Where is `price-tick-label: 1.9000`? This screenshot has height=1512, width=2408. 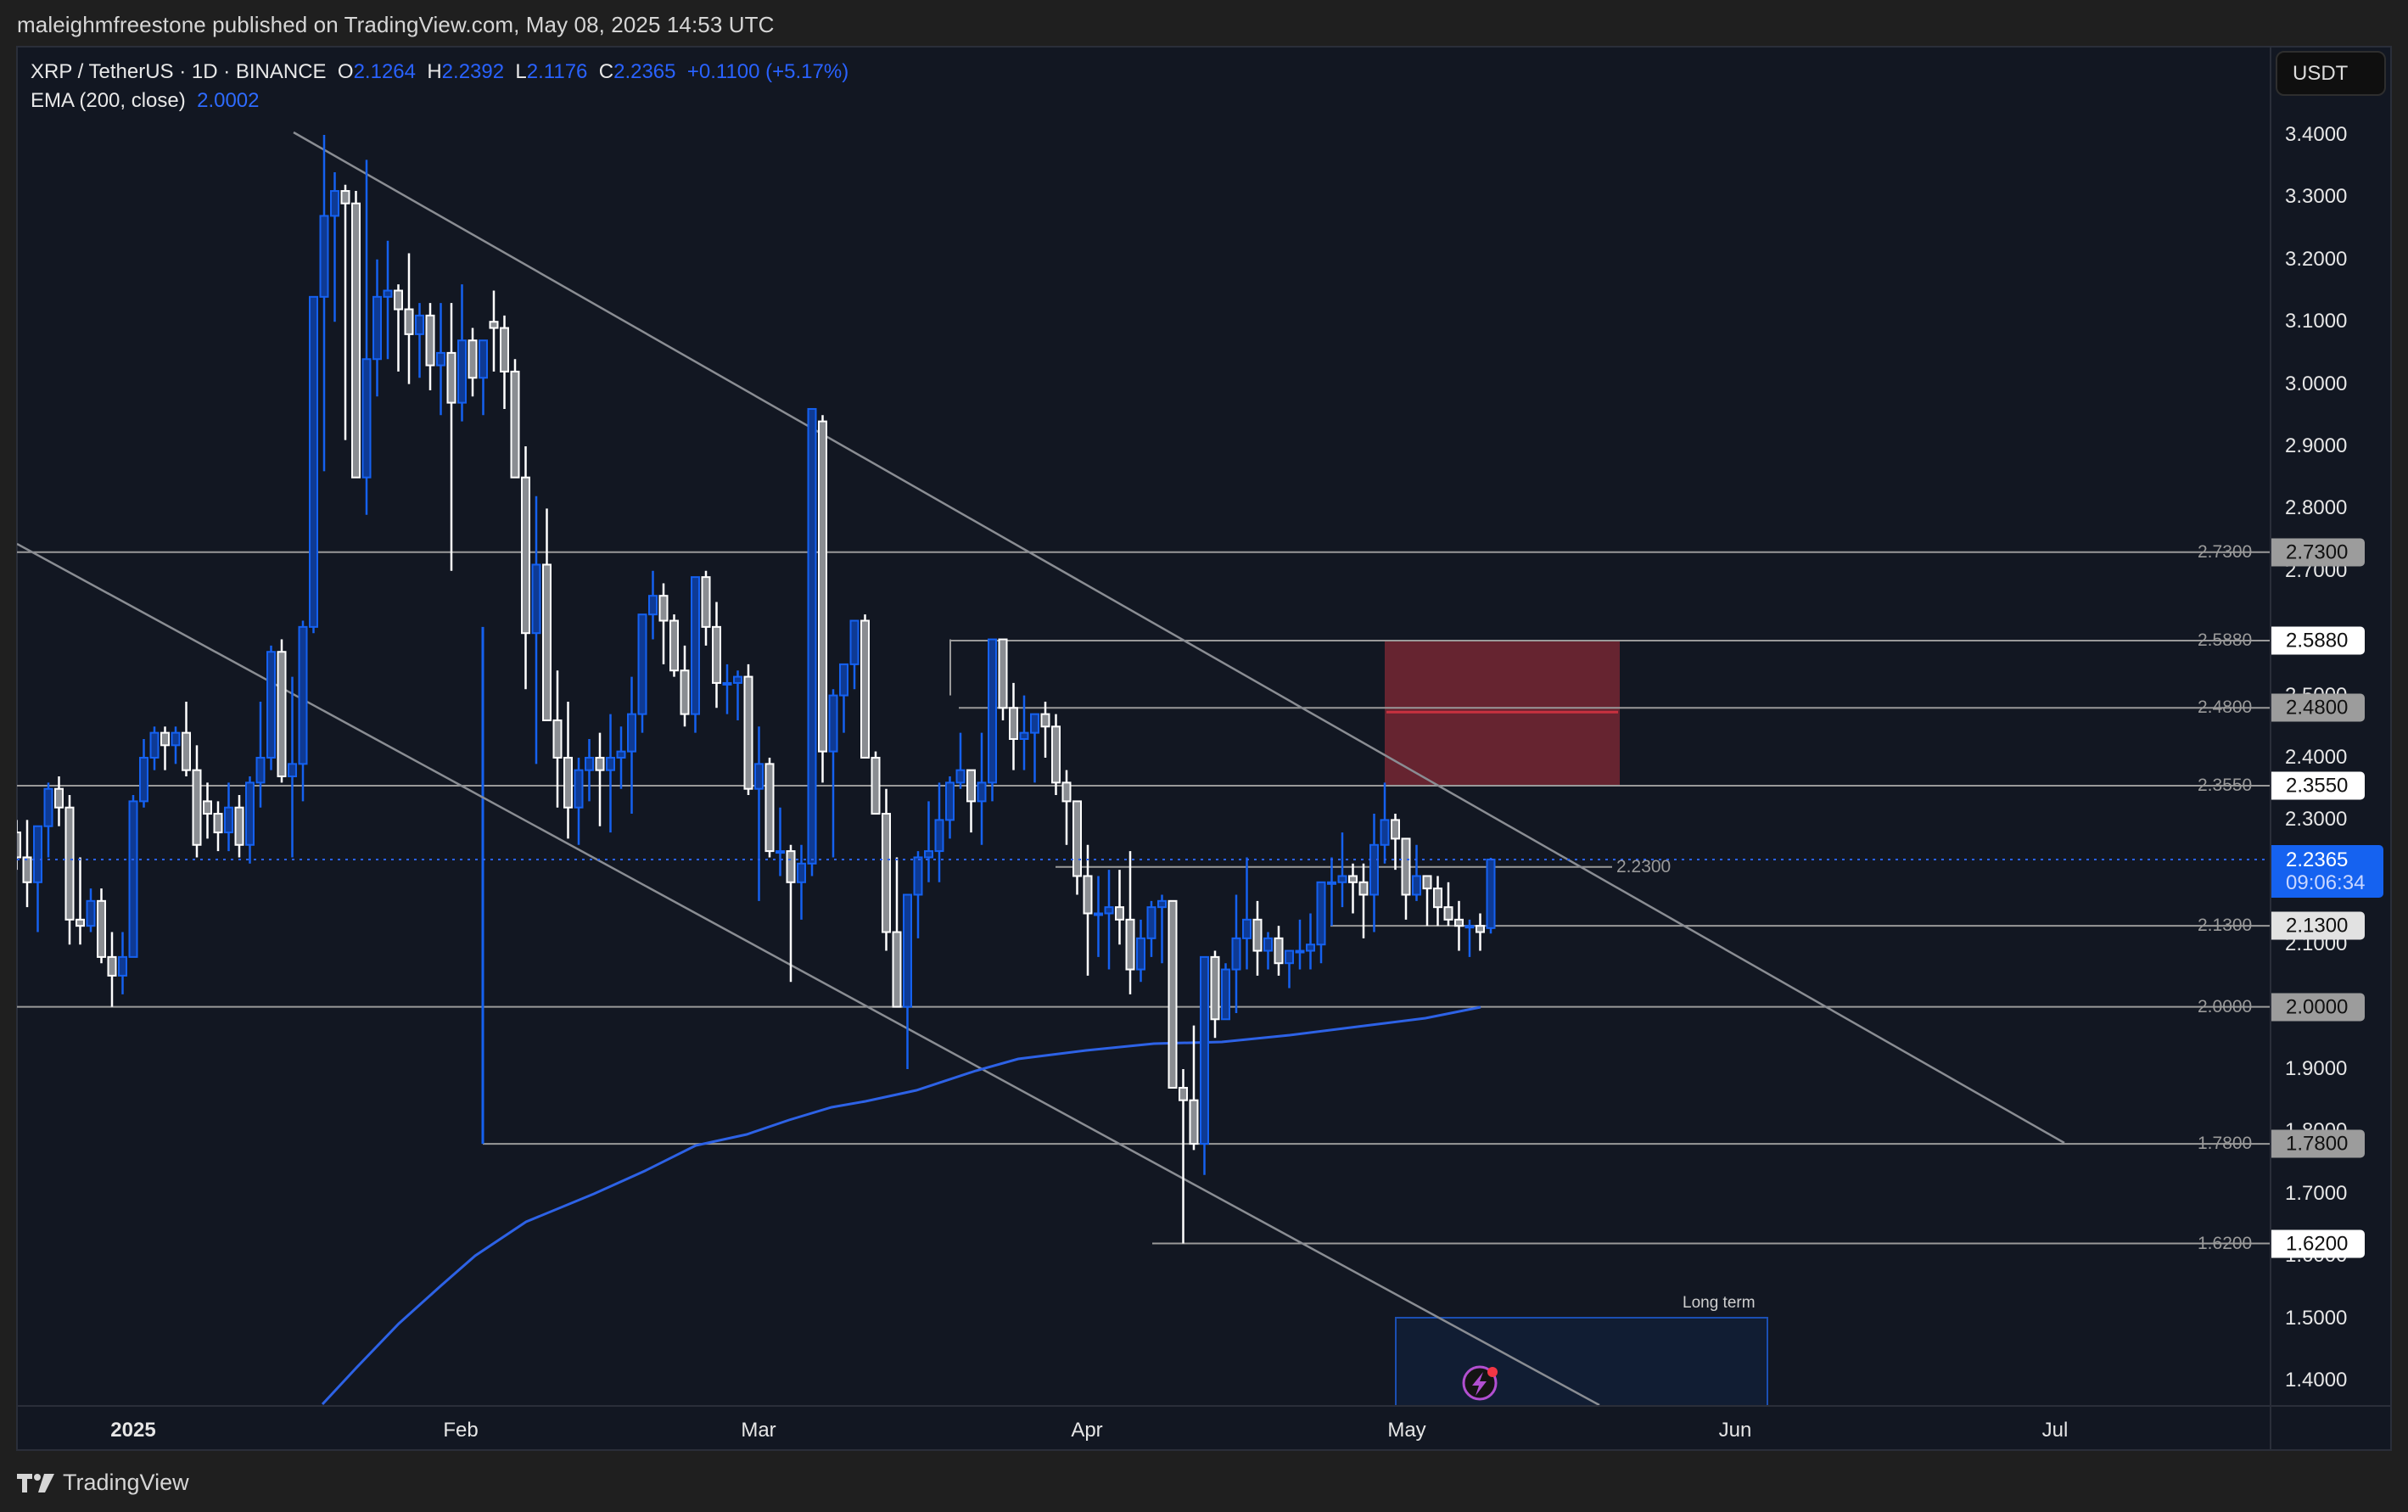 price-tick-label: 1.9000 is located at coordinates (2316, 1069).